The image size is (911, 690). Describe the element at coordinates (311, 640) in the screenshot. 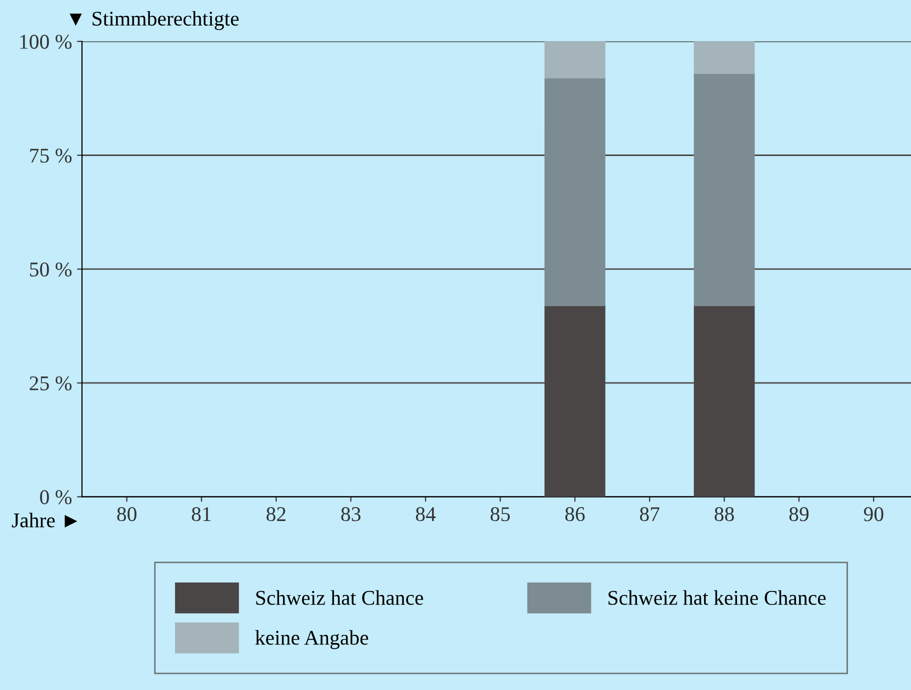

I see `legend-label: keine Angabe` at that location.